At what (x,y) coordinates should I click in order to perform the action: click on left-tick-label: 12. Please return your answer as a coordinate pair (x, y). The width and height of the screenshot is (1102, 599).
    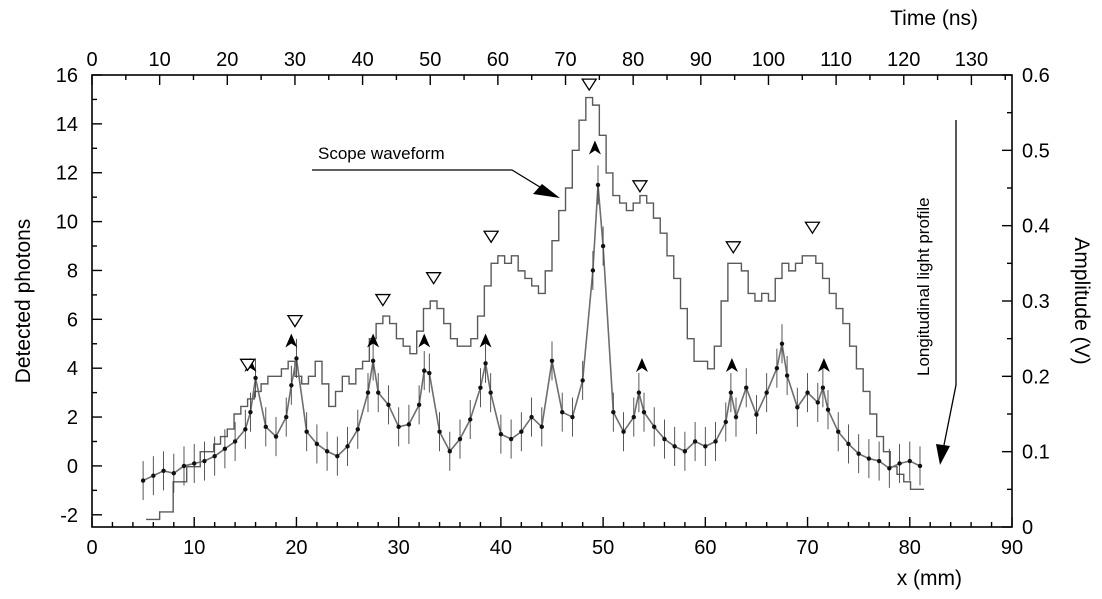
    Looking at the image, I should click on (67, 174).